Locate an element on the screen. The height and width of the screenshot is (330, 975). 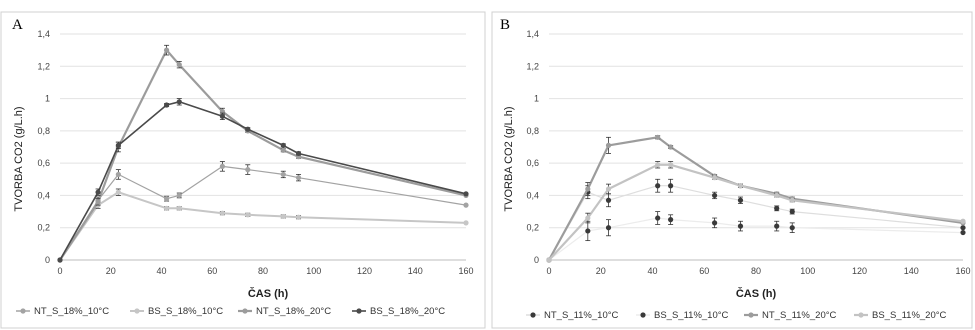
panel-b-y-tick-label: 0,6 is located at coordinates (532, 163).